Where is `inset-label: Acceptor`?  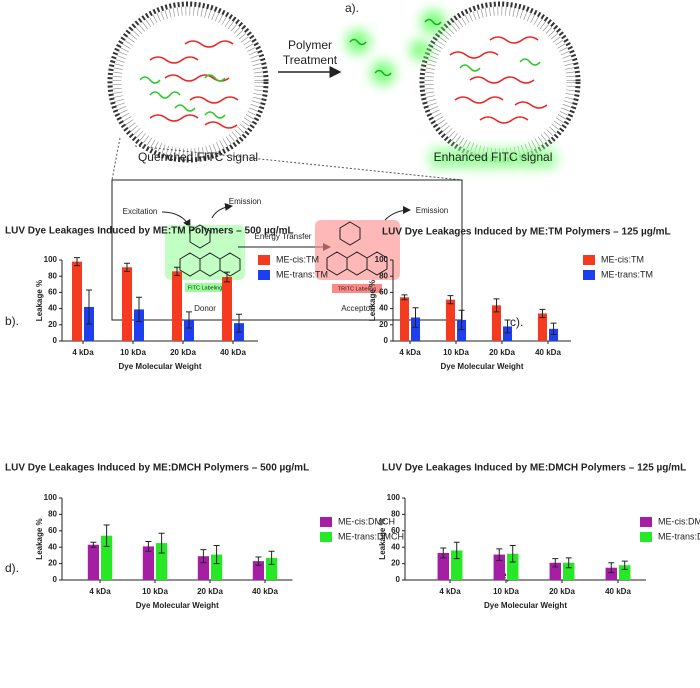
inset-label: Acceptor is located at coordinates (357, 308).